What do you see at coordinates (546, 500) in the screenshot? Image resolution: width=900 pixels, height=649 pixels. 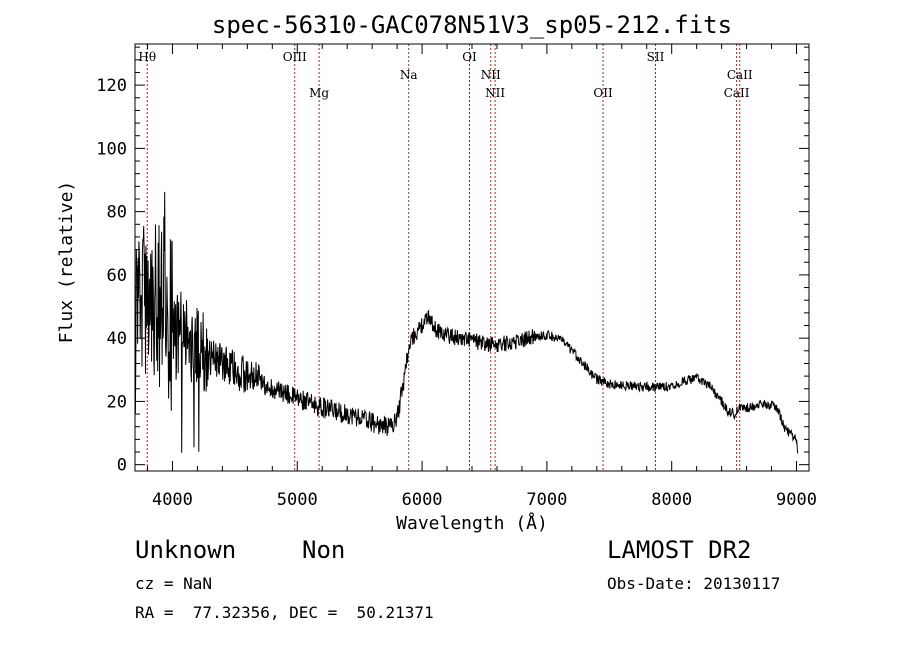 I see `x-tick-label: 7000` at bounding box center [546, 500].